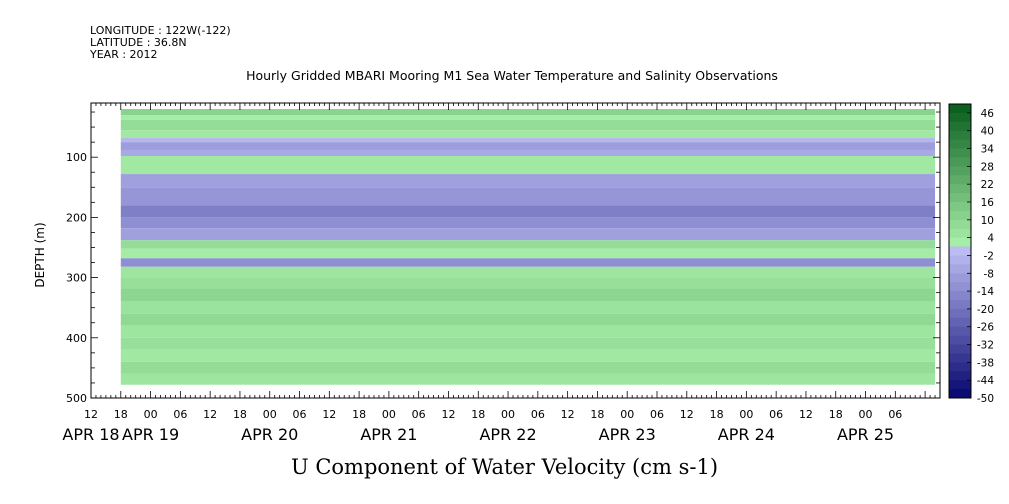  Describe the element at coordinates (988, 150) in the screenshot. I see `colorbar-label: 34` at that location.